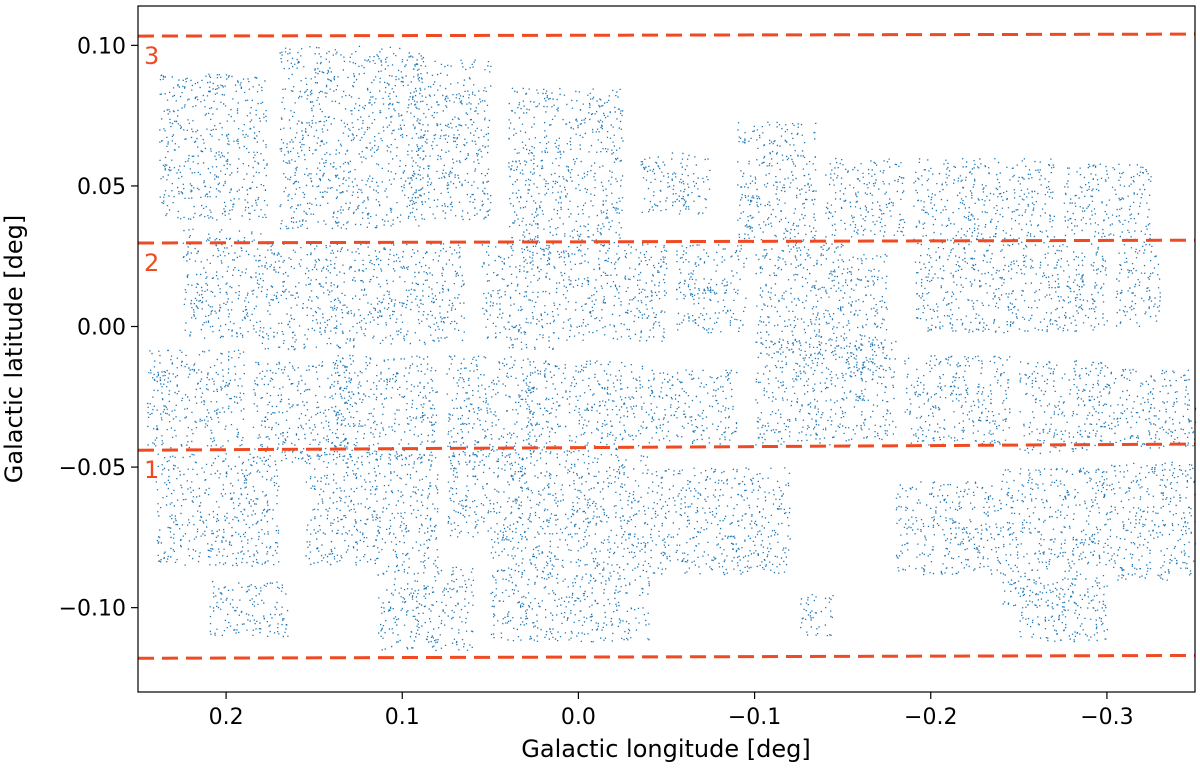 The width and height of the screenshot is (1200, 770). Describe the element at coordinates (930, 717) in the screenshot. I see `x-tick-label-4: −0.2` at that location.